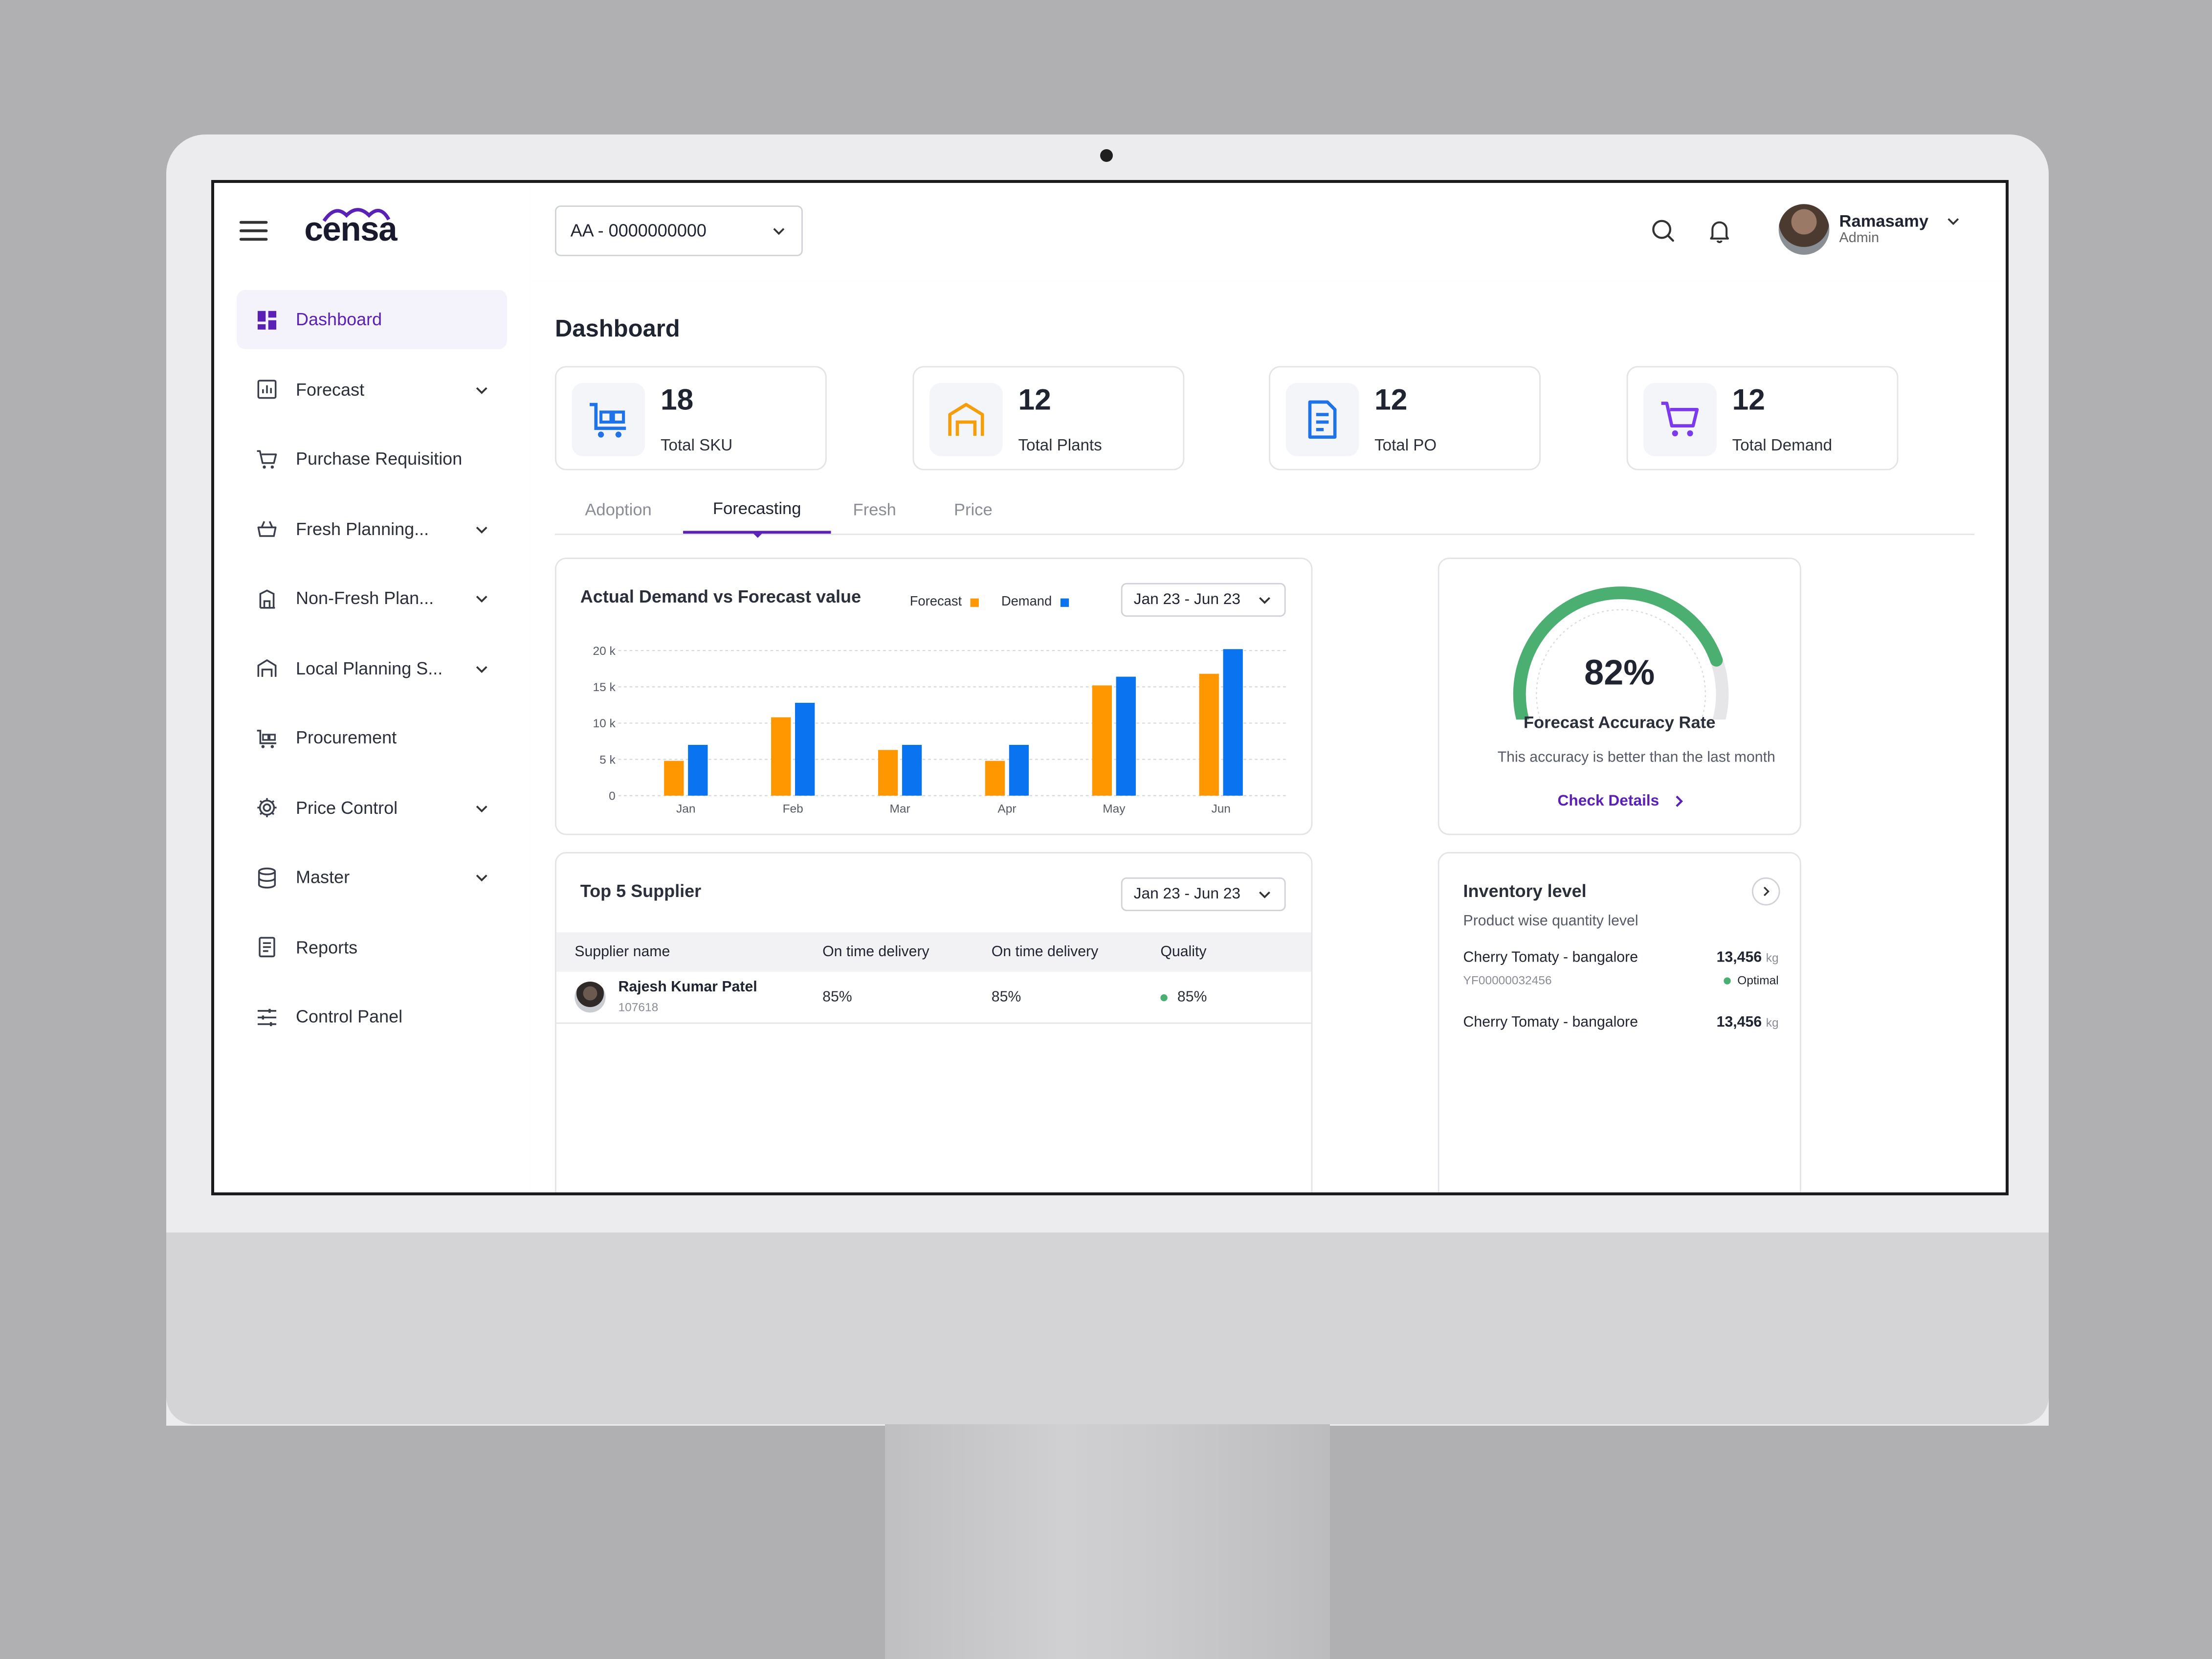  I want to click on inventory-next-button, so click(1765, 891).